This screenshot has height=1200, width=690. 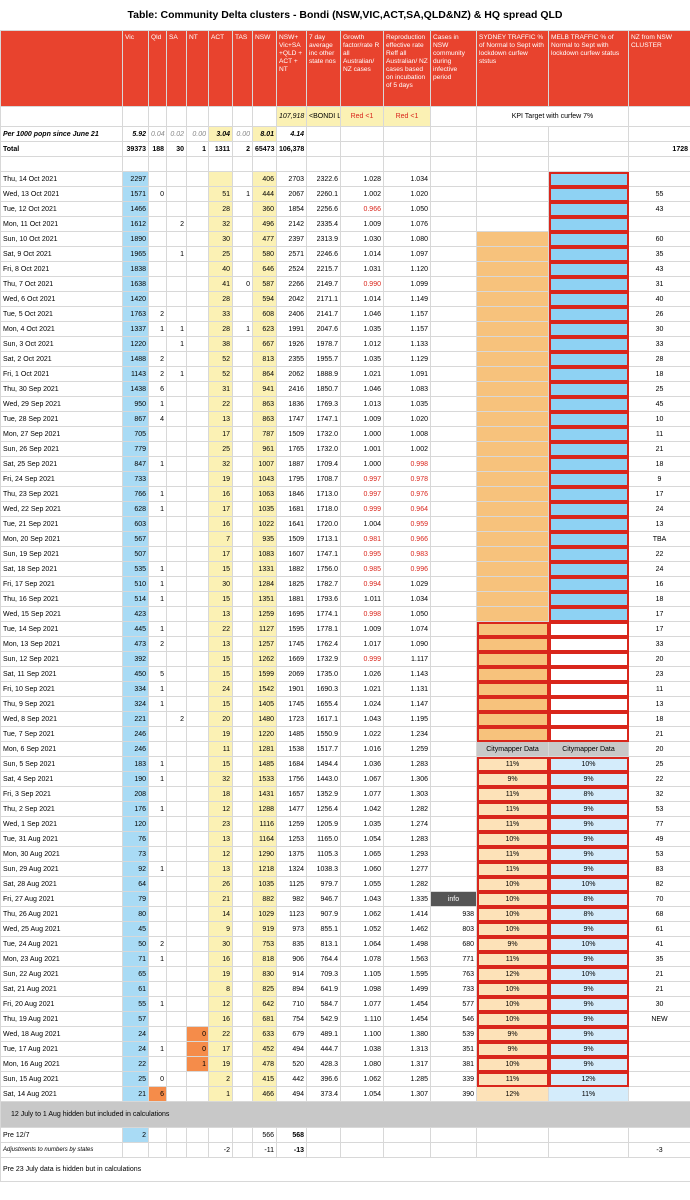 What do you see at coordinates (407, 974) in the screenshot?
I see `cell: 1.595` at bounding box center [407, 974].